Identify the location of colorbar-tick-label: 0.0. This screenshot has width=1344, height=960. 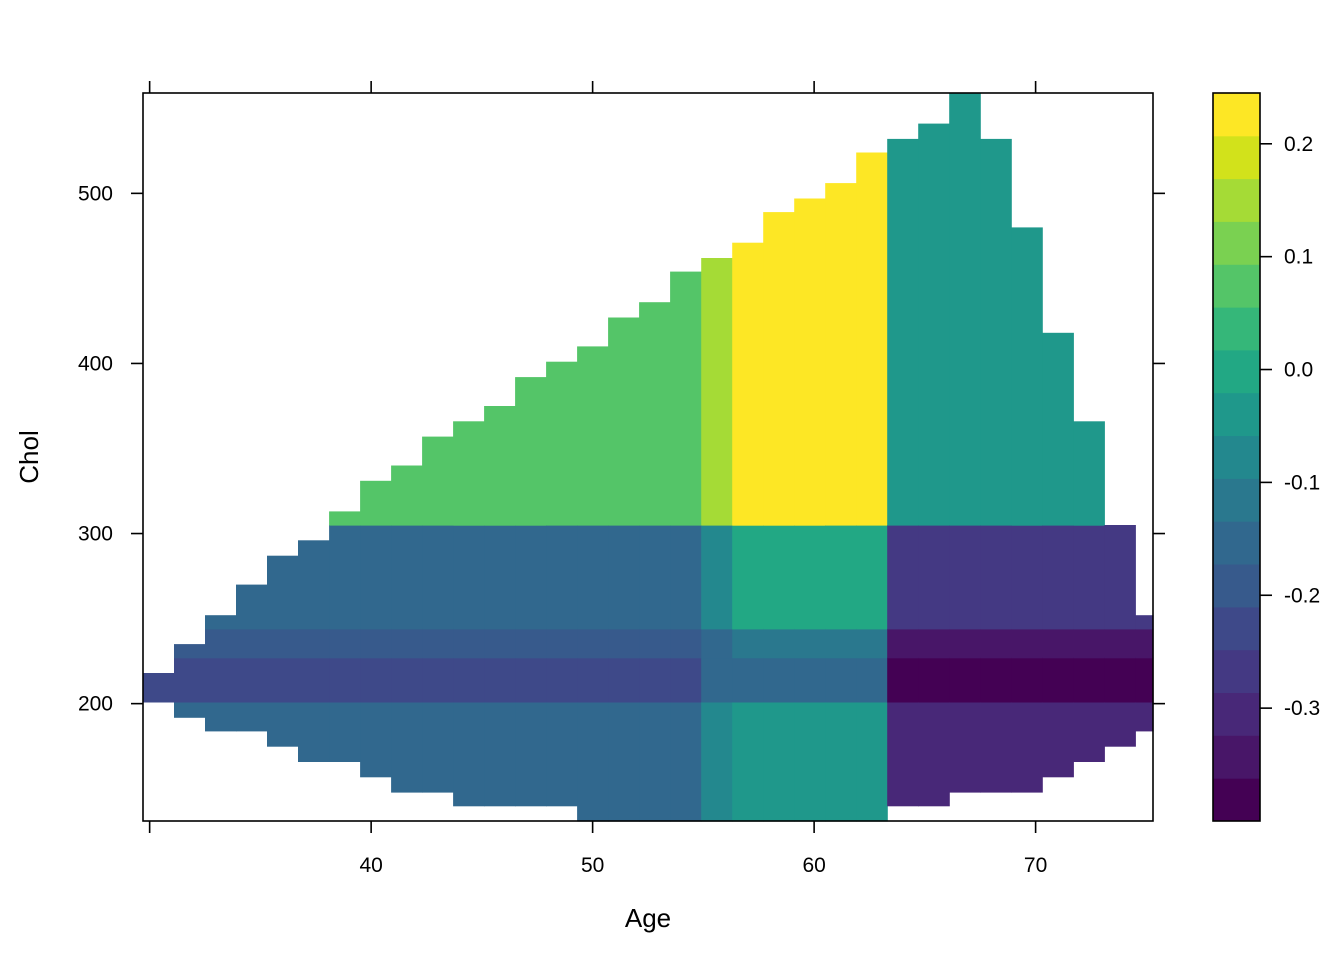
(1298, 370).